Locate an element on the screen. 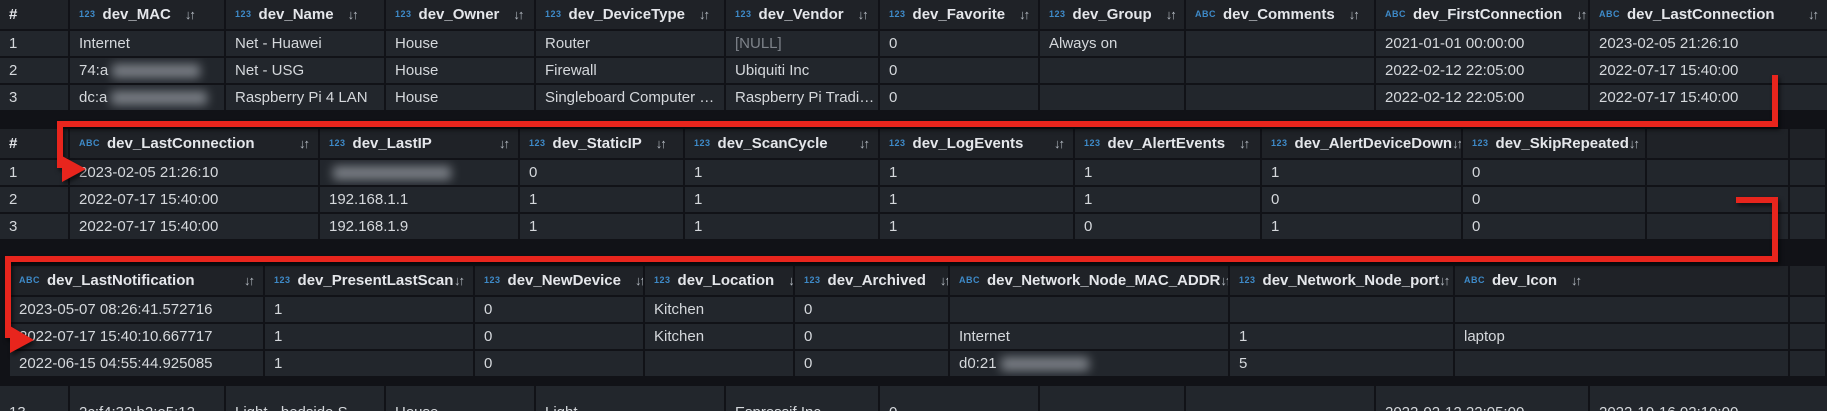 The image size is (1827, 411). column-header-dev_MAC: 123 dev_MAC ↓↑ is located at coordinates (147, 14).